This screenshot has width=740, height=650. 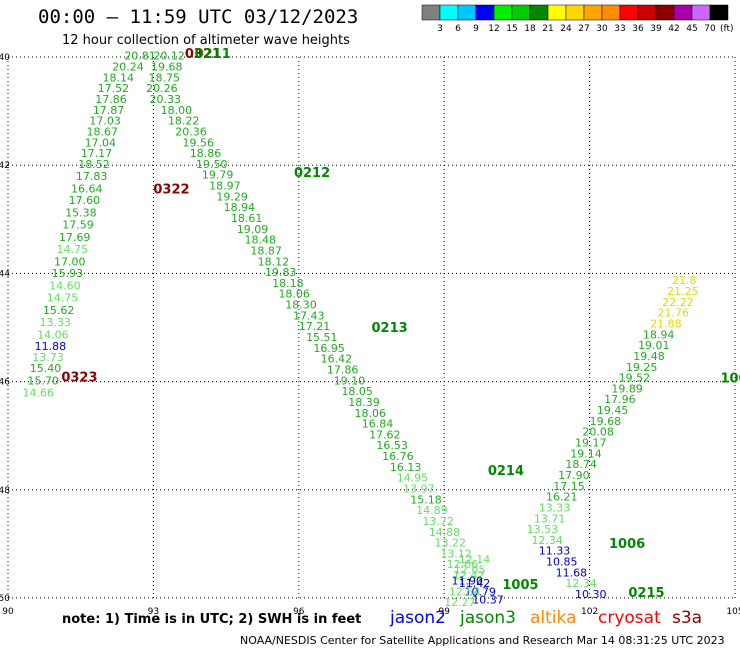 I want to click on wave-height-1-7: 20.36, so click(x=191, y=131).